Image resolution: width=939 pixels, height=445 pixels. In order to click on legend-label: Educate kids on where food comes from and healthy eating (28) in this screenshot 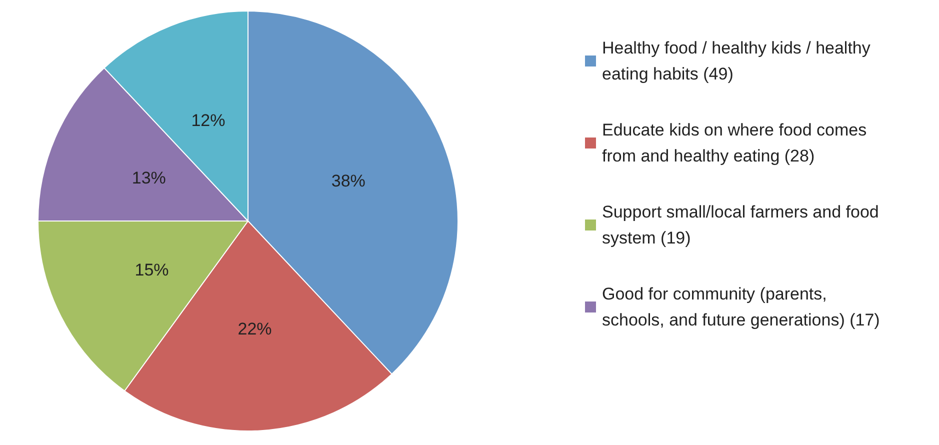, I will do `click(737, 143)`.